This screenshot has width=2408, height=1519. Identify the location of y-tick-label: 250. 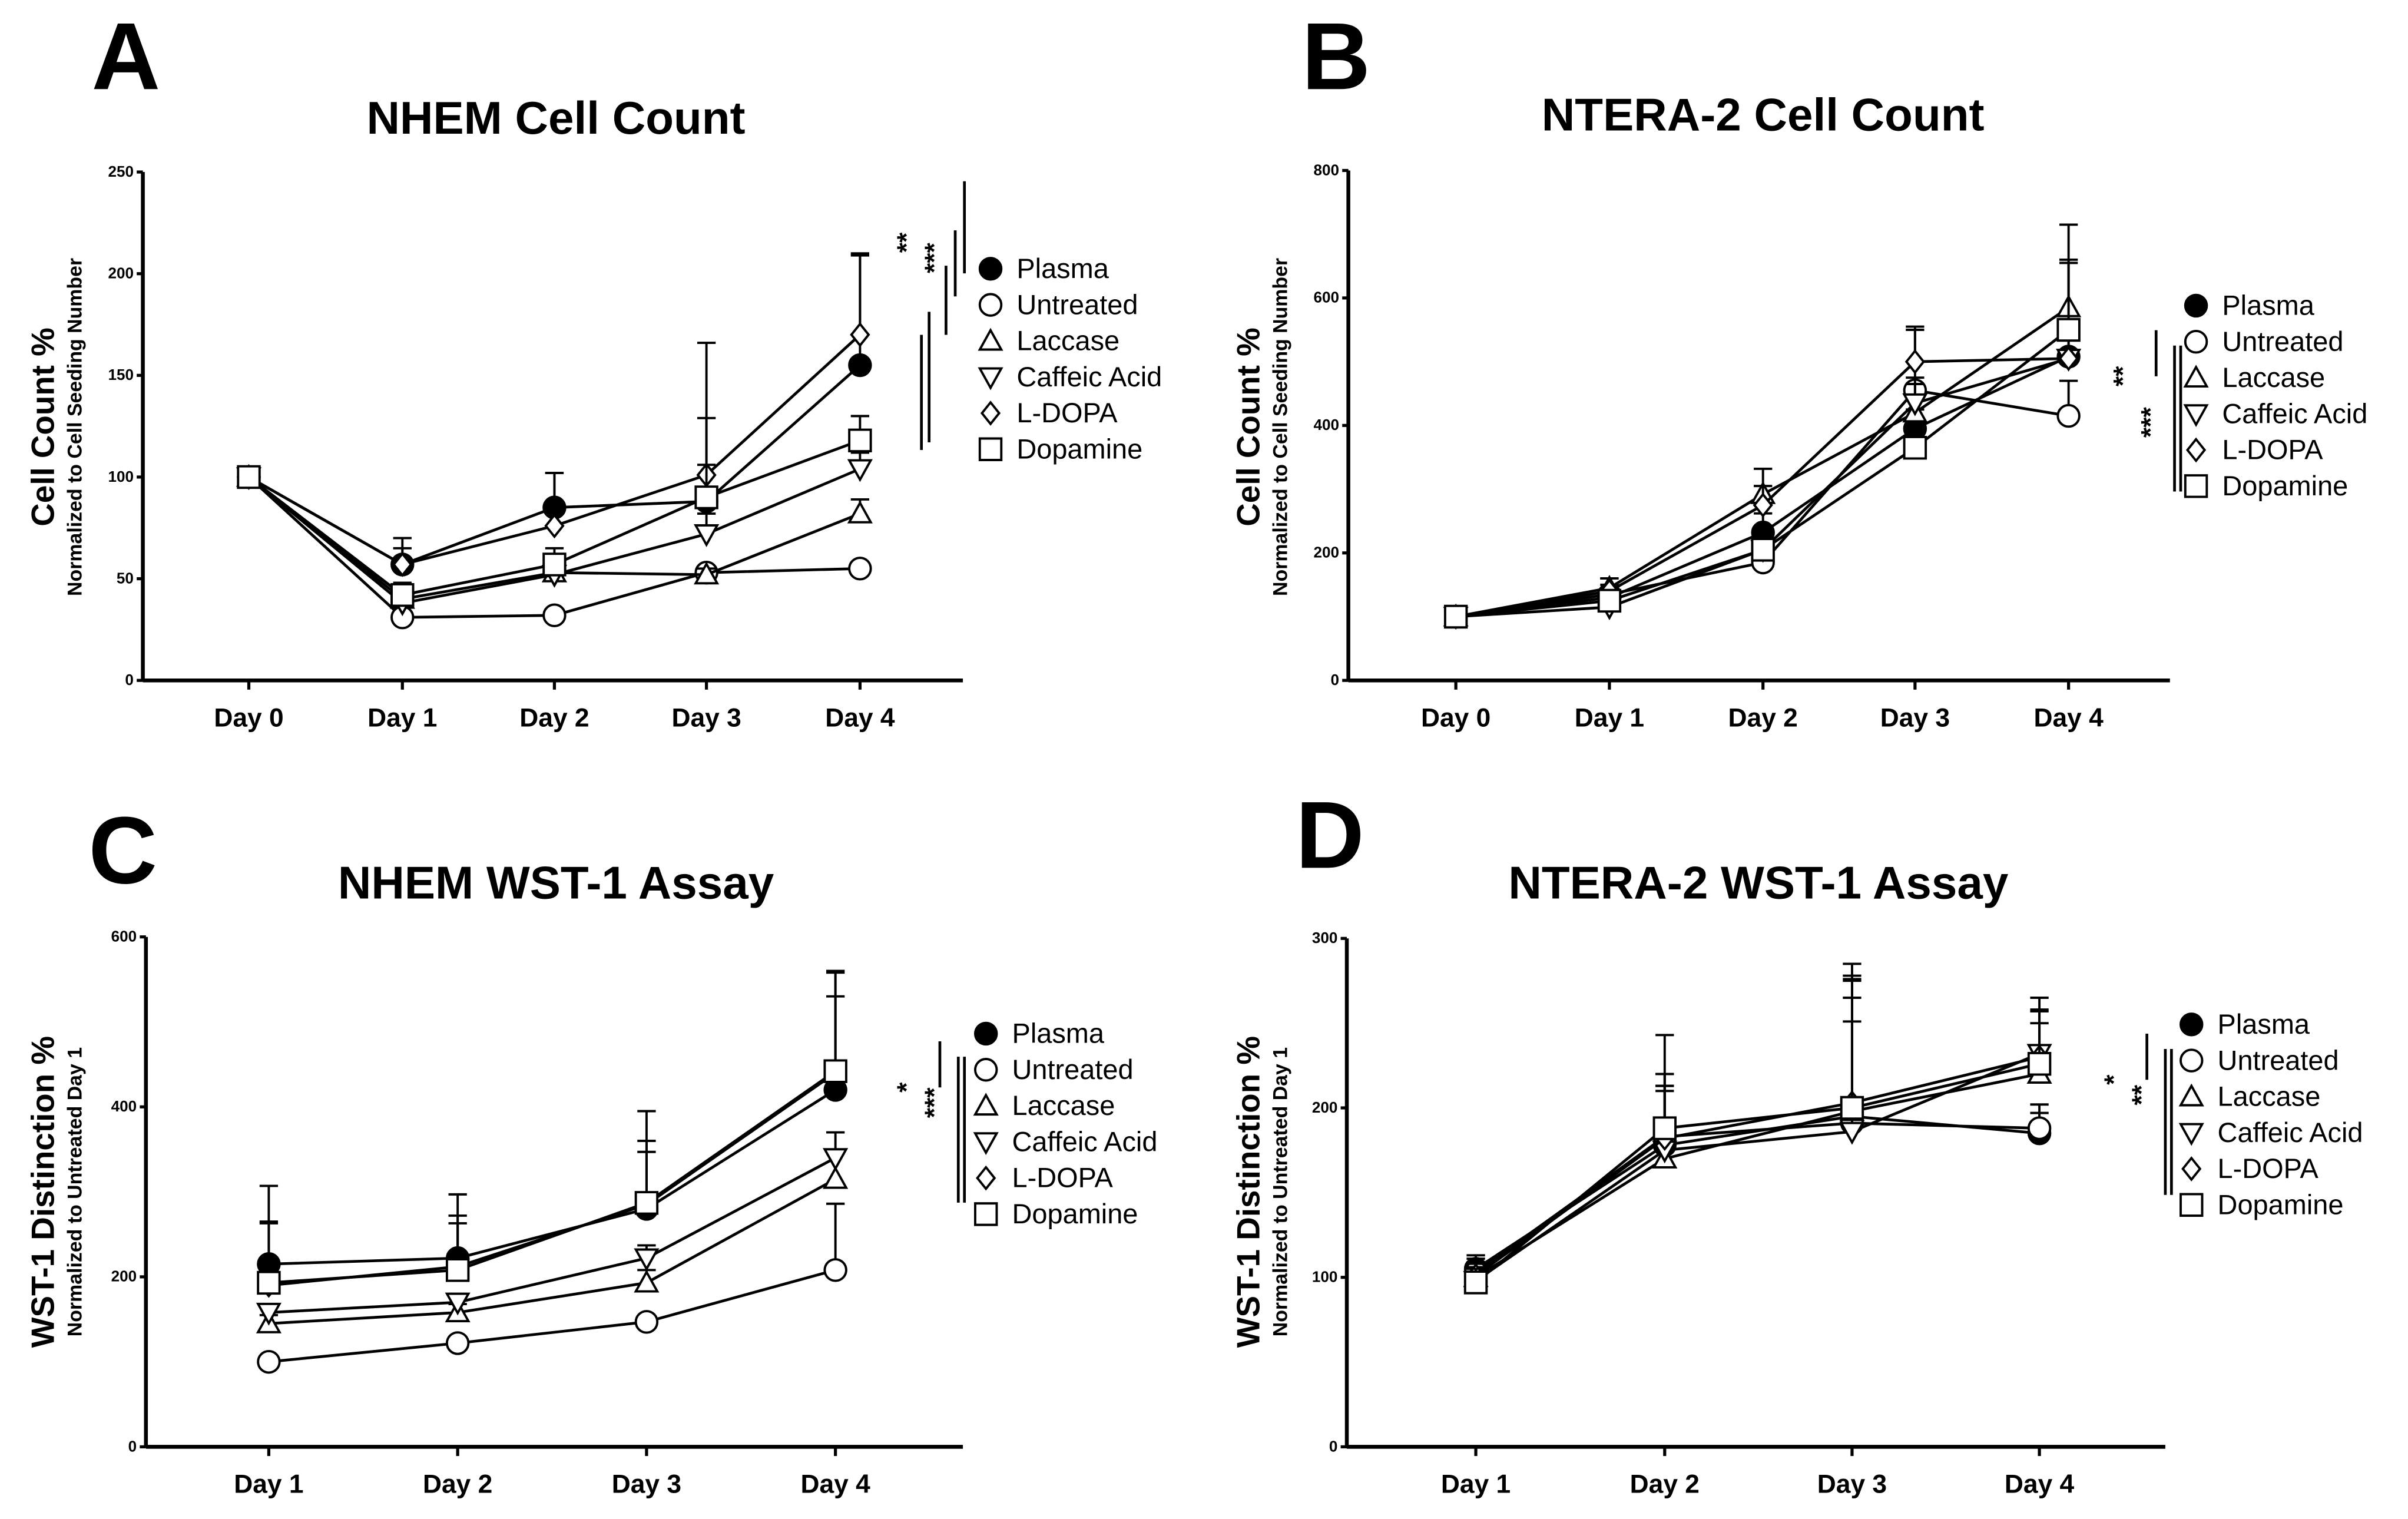
(120, 172).